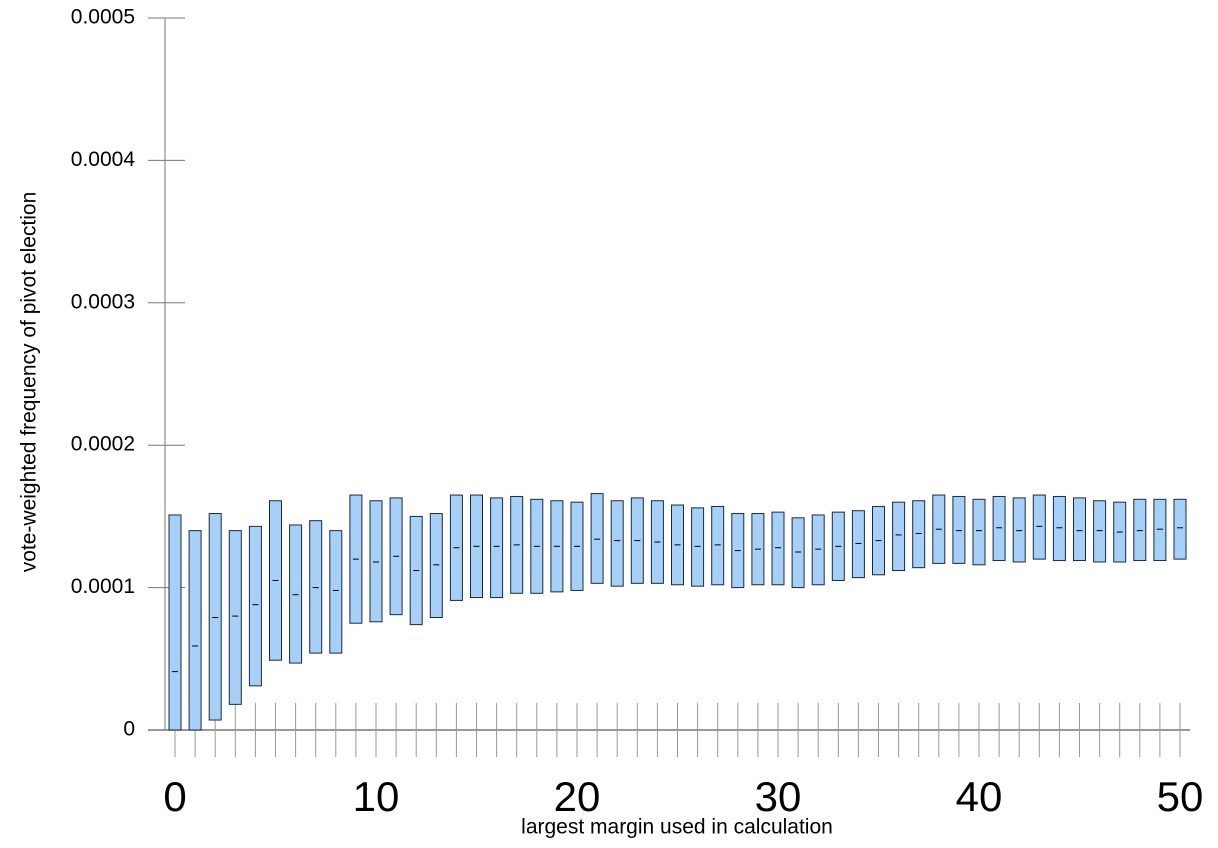  What do you see at coordinates (577, 796) in the screenshot?
I see `x-tick-label: 20` at bounding box center [577, 796].